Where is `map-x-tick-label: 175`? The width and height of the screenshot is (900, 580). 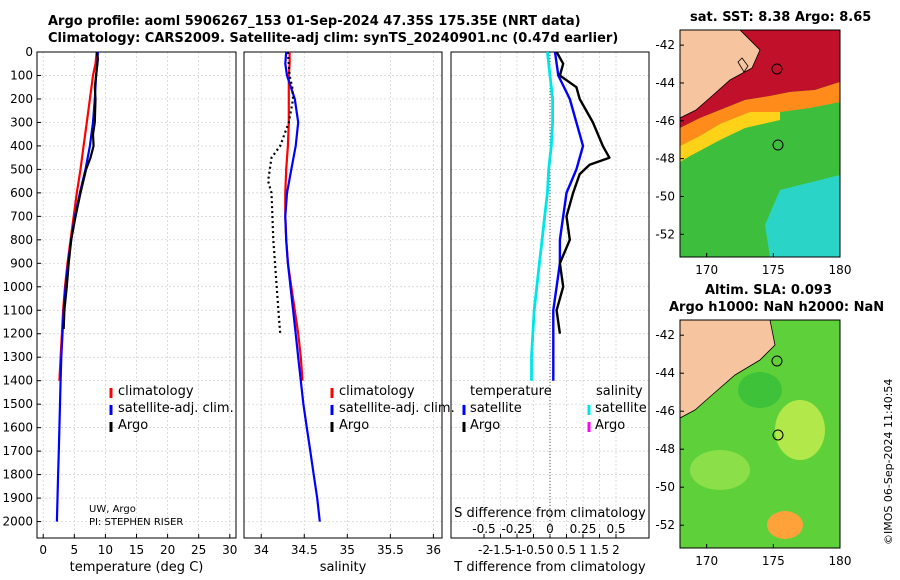 map-x-tick-label: 175 is located at coordinates (773, 270).